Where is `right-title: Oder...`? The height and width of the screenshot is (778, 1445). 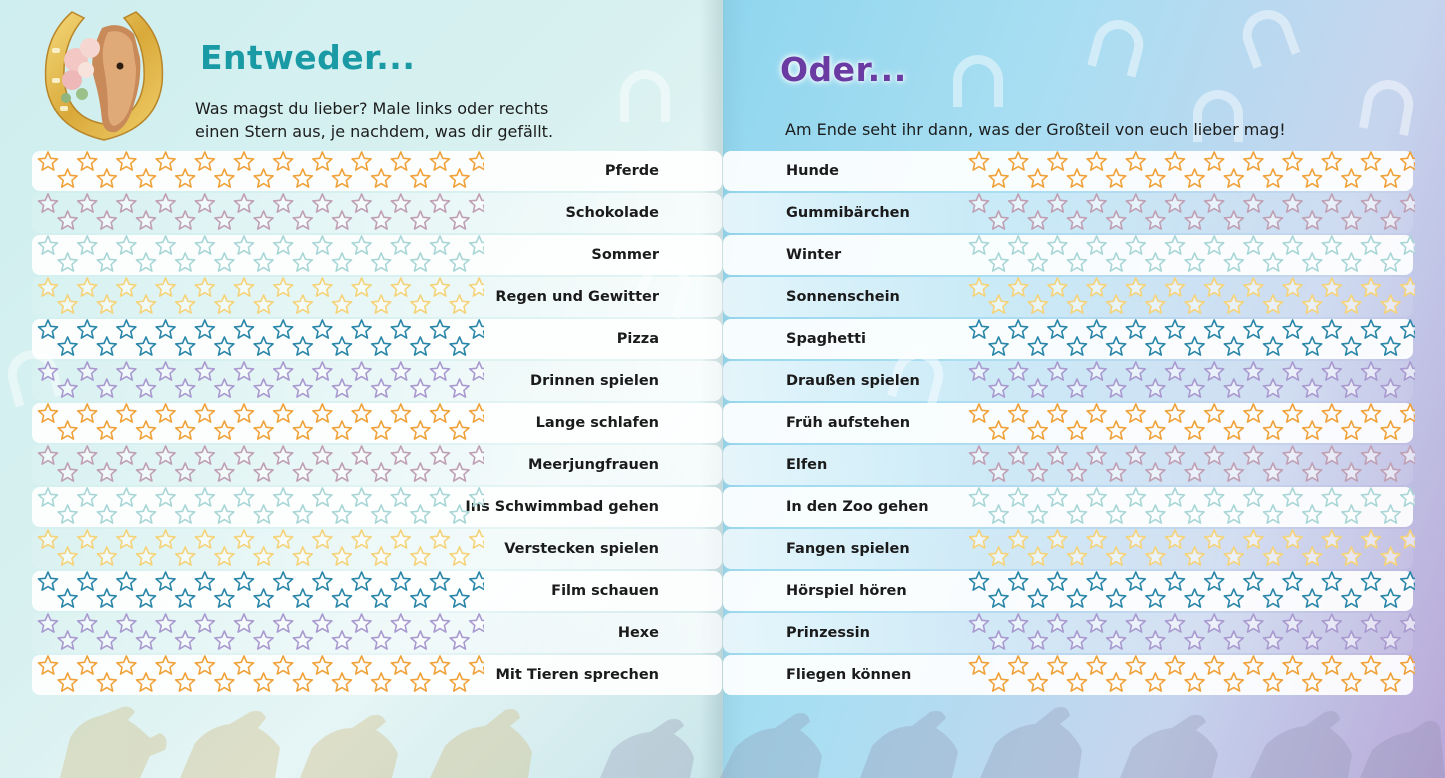
right-title: Oder... is located at coordinates (843, 69).